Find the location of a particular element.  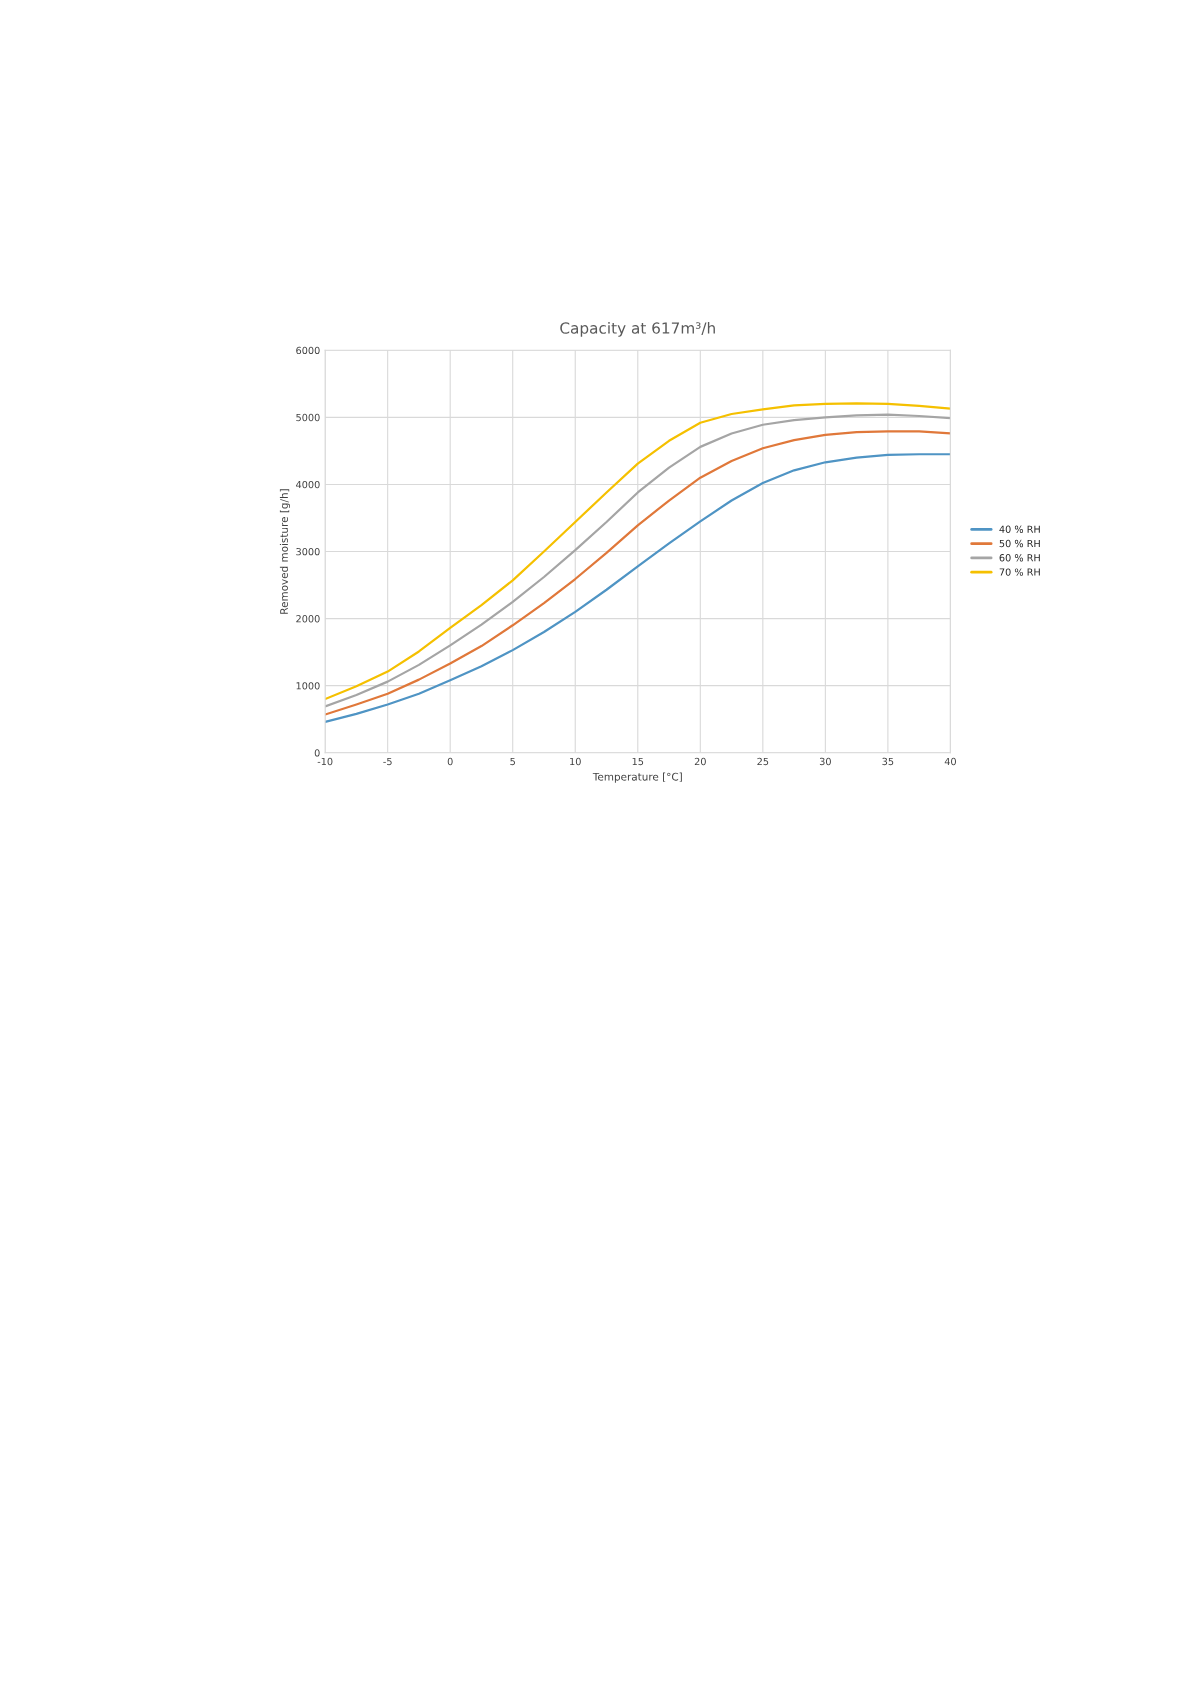

x-tick-label: 5 is located at coordinates (512, 761).